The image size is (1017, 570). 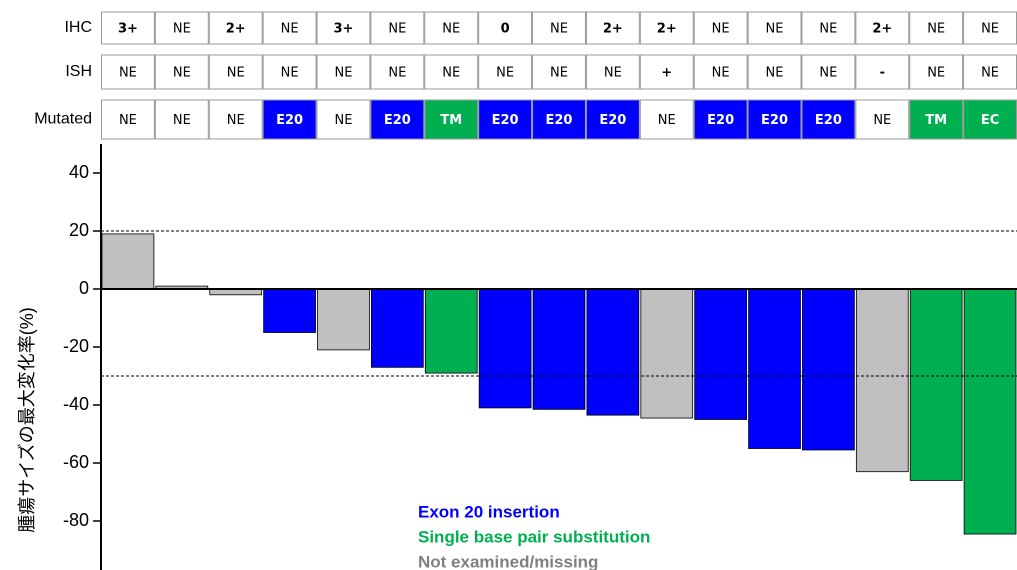 What do you see at coordinates (76, 346) in the screenshot?
I see `y-tick-label: -20` at bounding box center [76, 346].